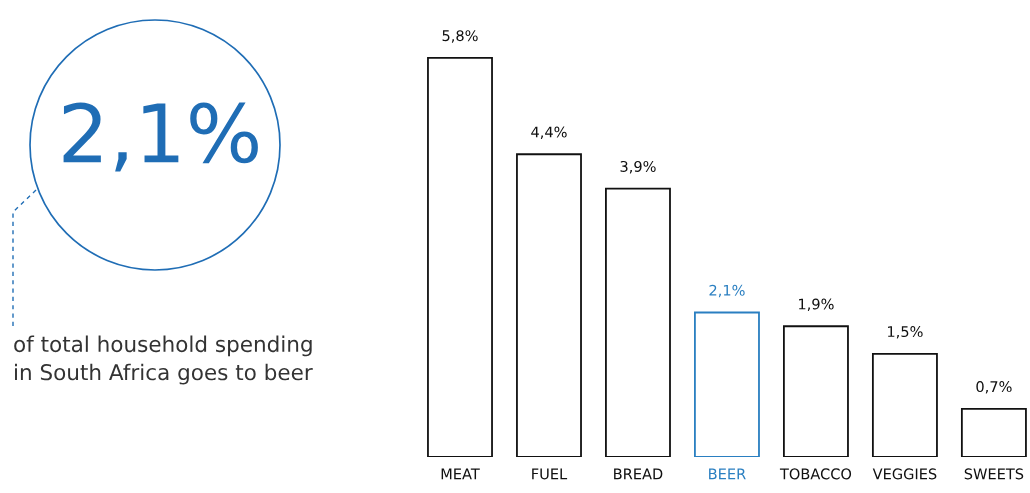 This screenshot has width=1030, height=493. What do you see at coordinates (638, 474) in the screenshot?
I see `x-tick-label: BREAD` at bounding box center [638, 474].